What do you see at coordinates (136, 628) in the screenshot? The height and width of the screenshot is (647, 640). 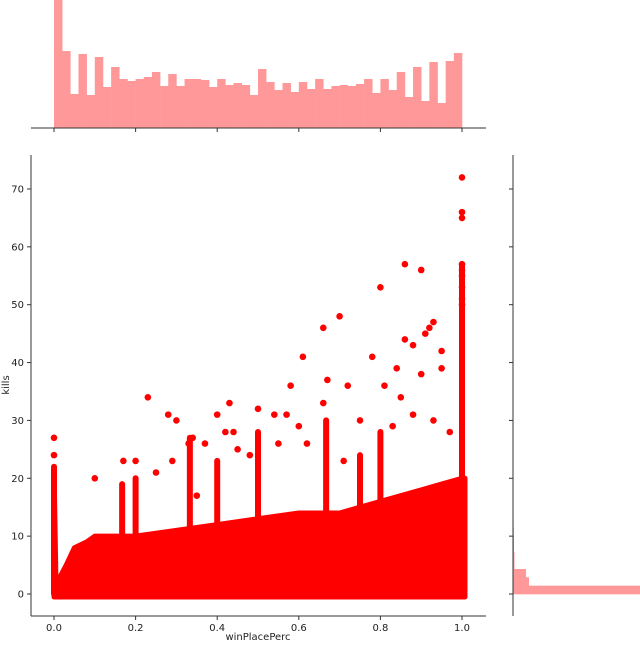 I see `x-tick-label: 0.2` at bounding box center [136, 628].